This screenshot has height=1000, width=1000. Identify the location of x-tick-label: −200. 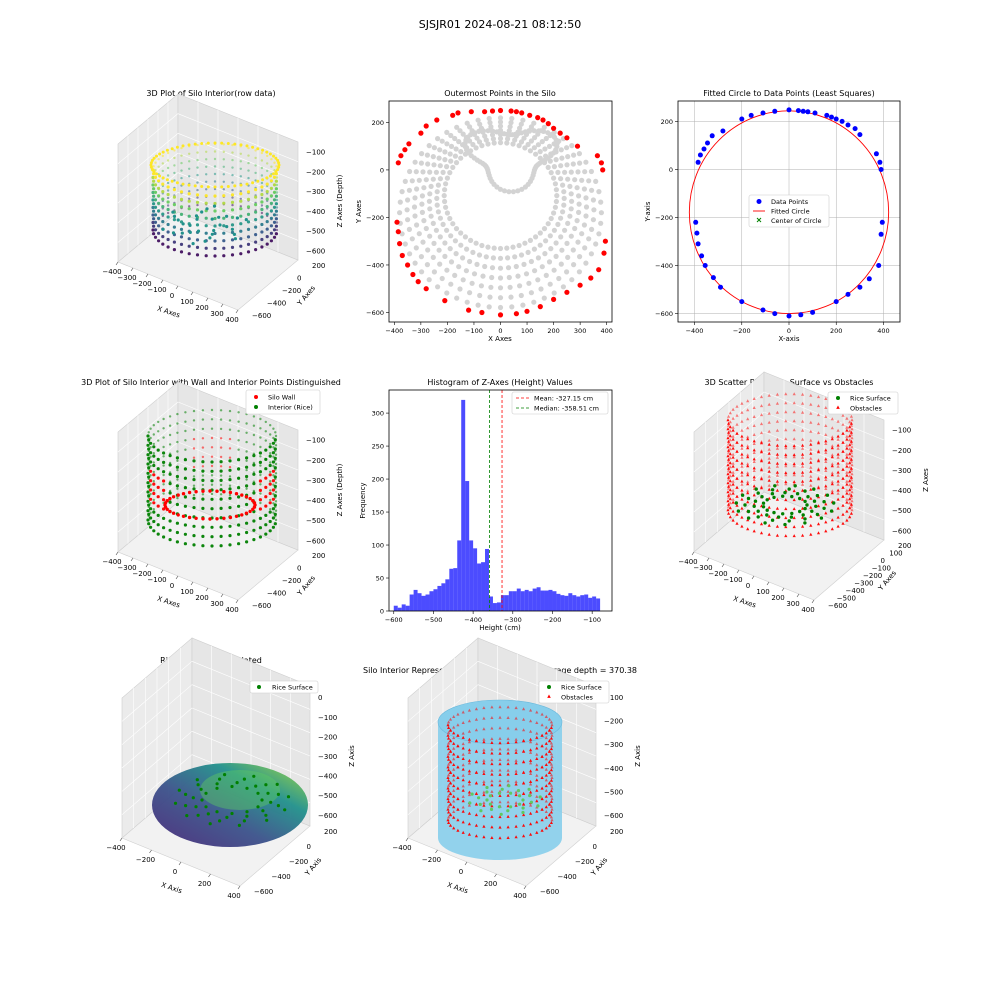
(431, 860).